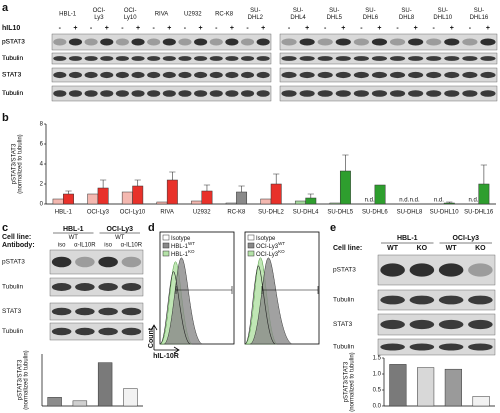  I want to click on x-tick-label: RIVA, so click(167, 213).